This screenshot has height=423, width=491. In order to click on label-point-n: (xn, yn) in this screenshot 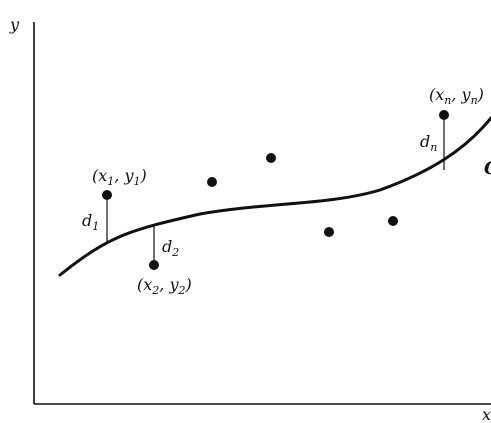, I will do `click(456, 96)`.